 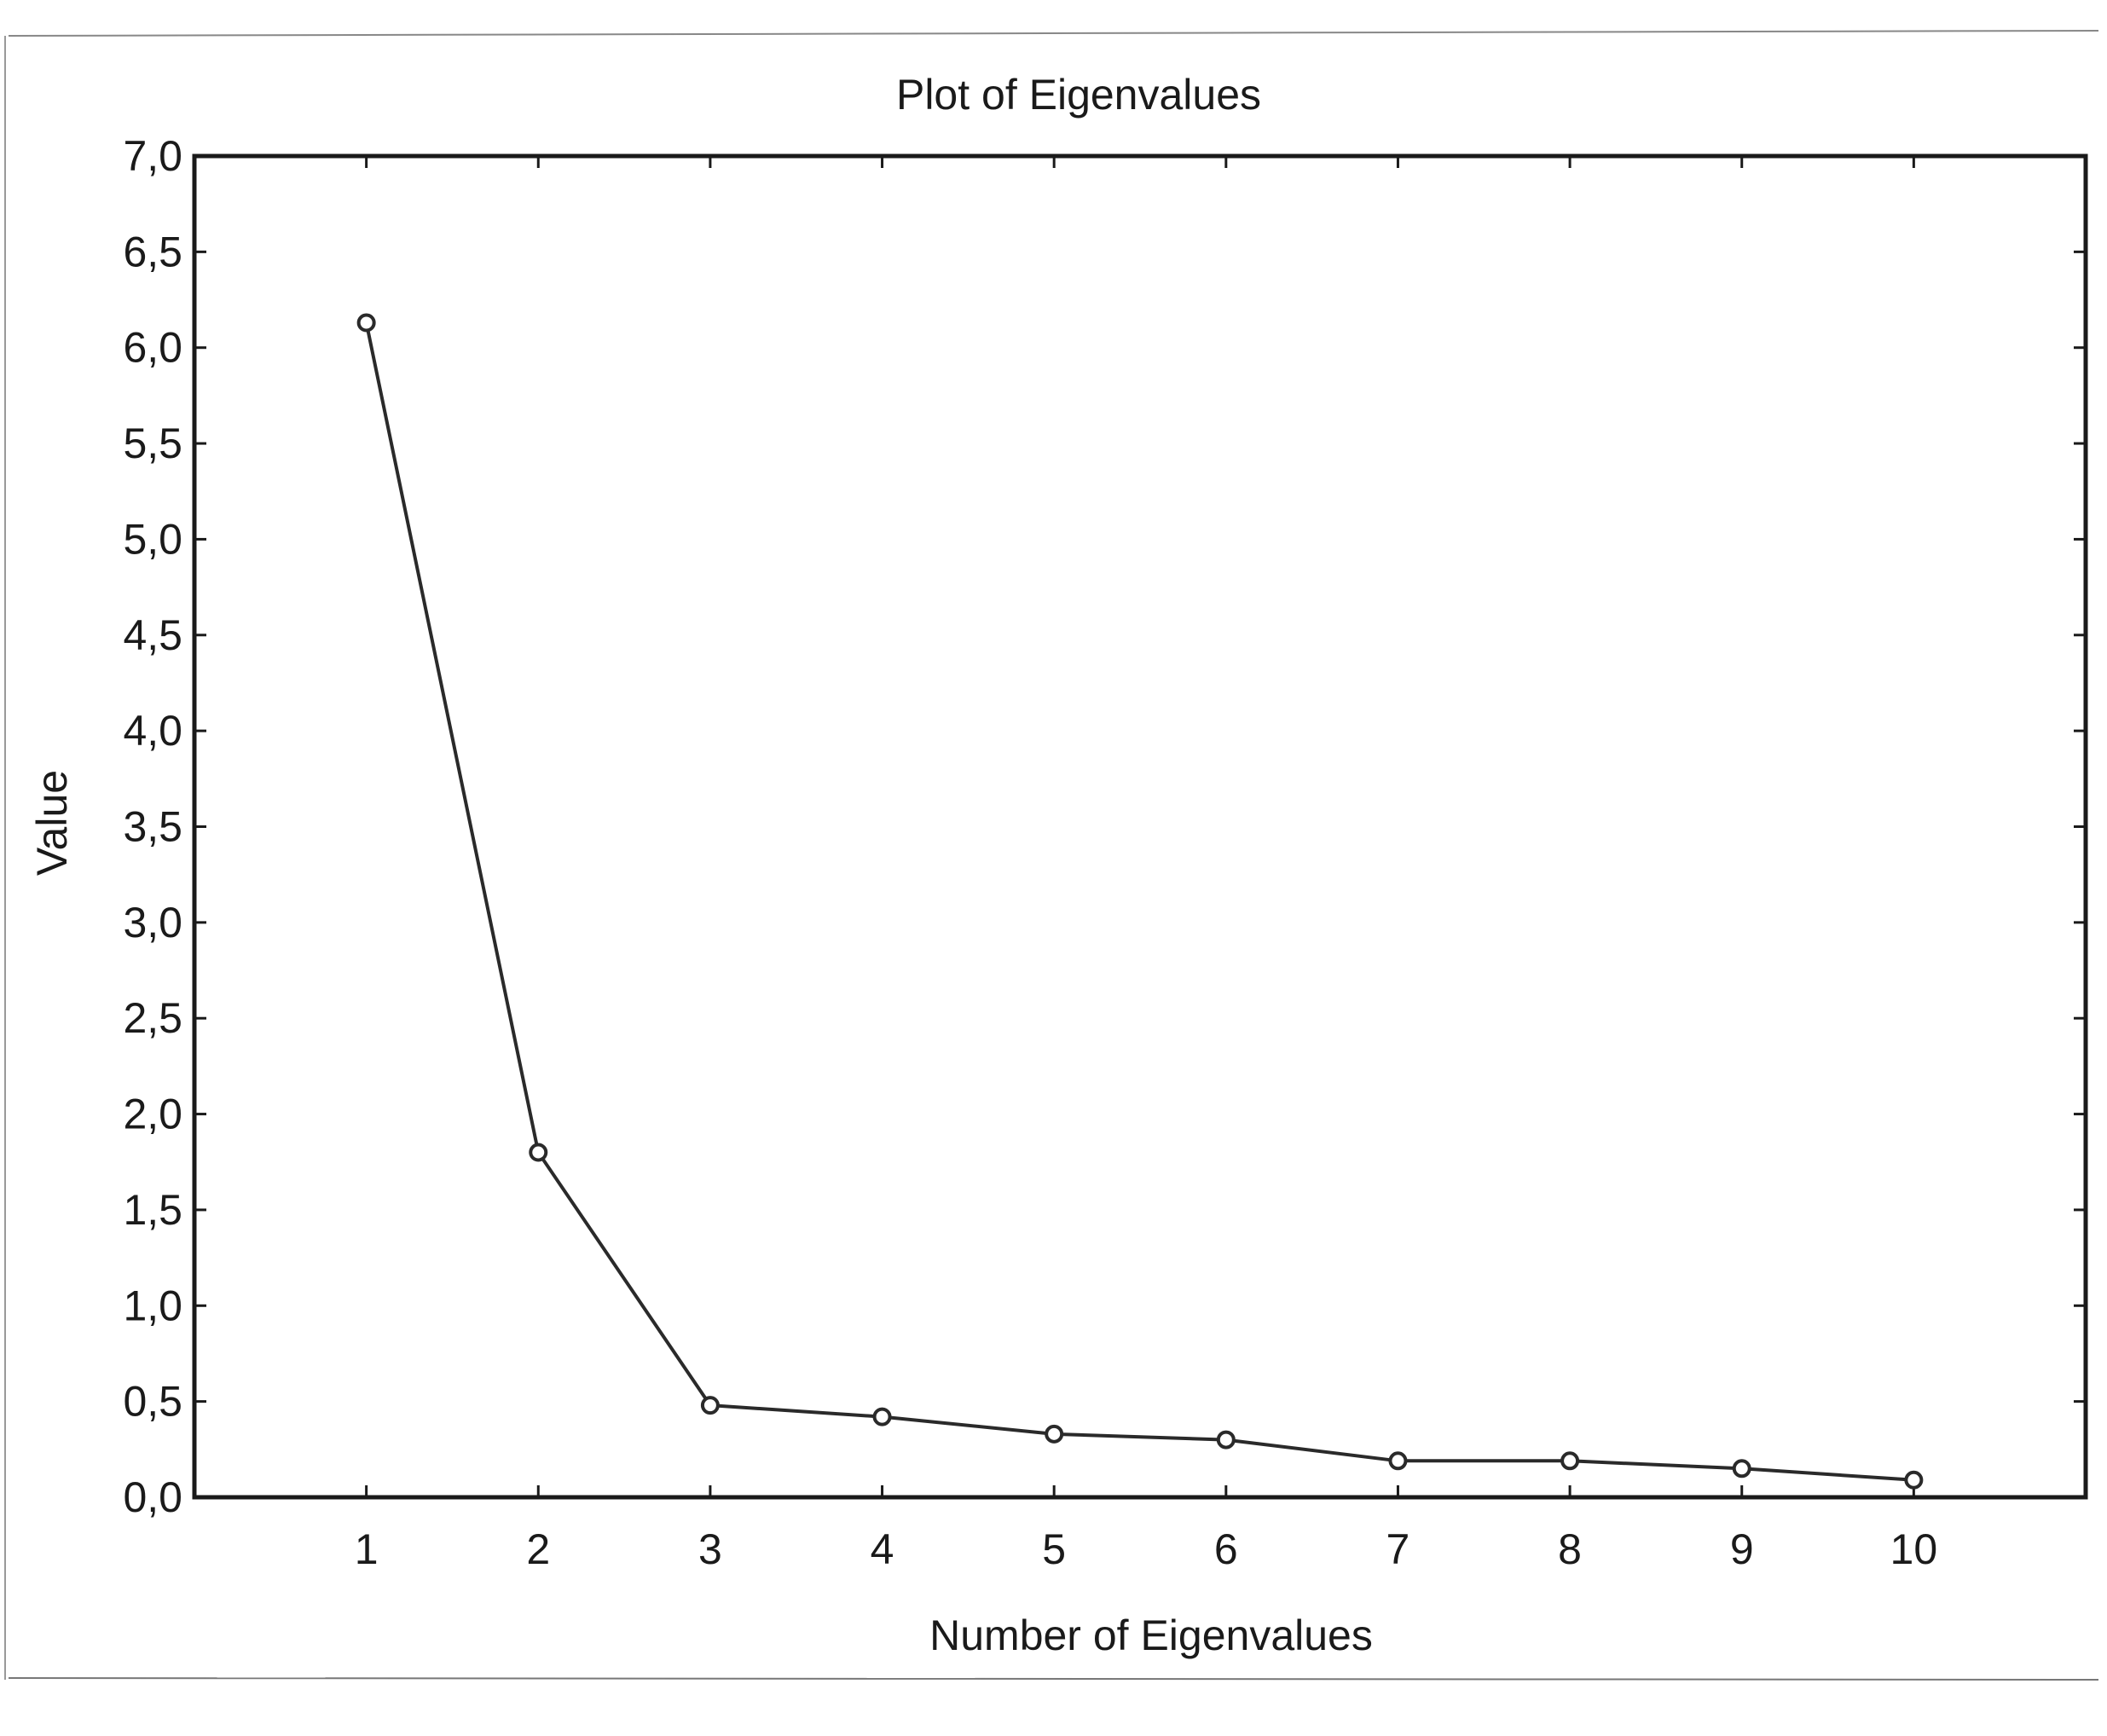 What do you see at coordinates (1742, 1549) in the screenshot?
I see `x-tick-label: 9` at bounding box center [1742, 1549].